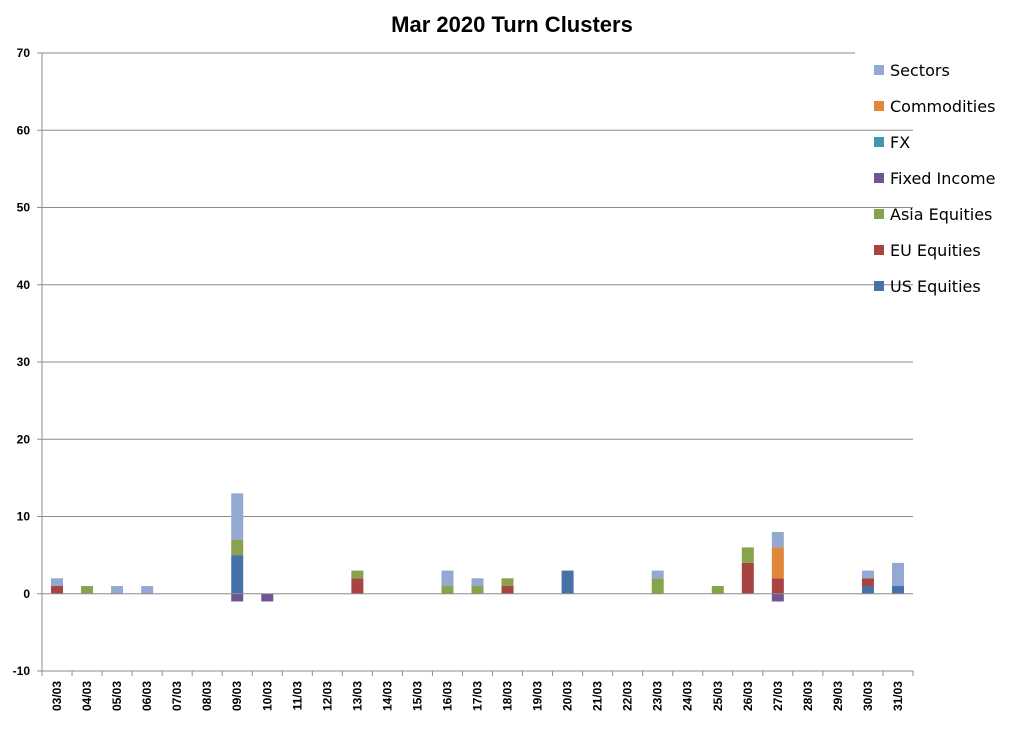  Describe the element at coordinates (387, 696) in the screenshot. I see `x-tick-label: 14/03` at that location.